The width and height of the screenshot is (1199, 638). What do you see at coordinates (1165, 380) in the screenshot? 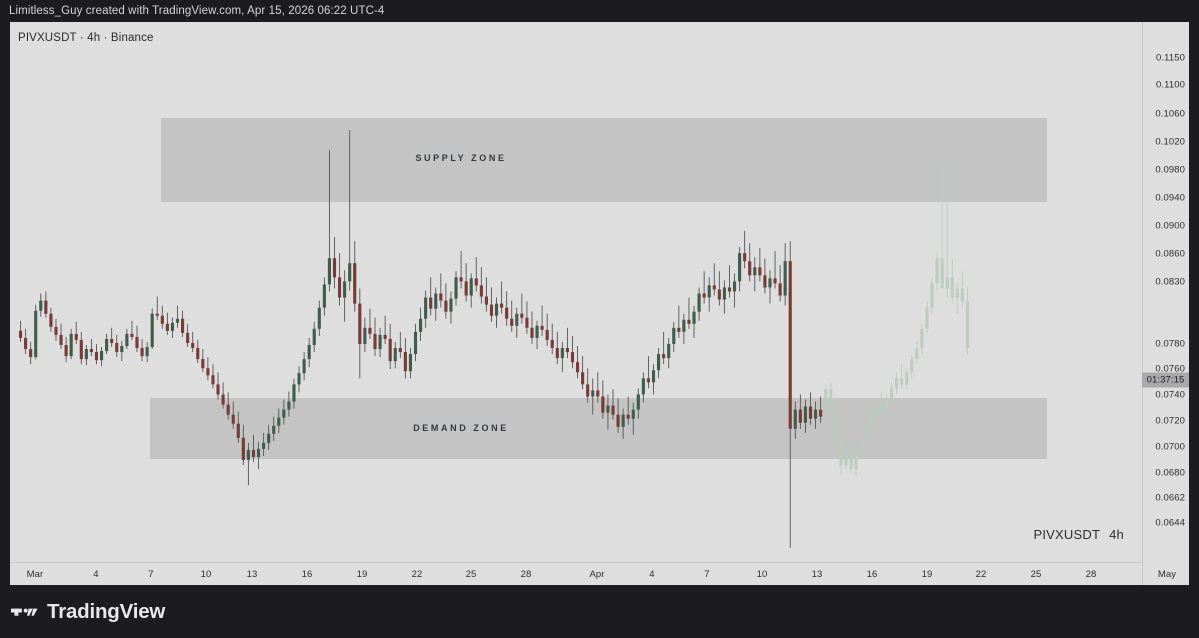
I see `countdown-badge: 01:37:15` at bounding box center [1165, 380].